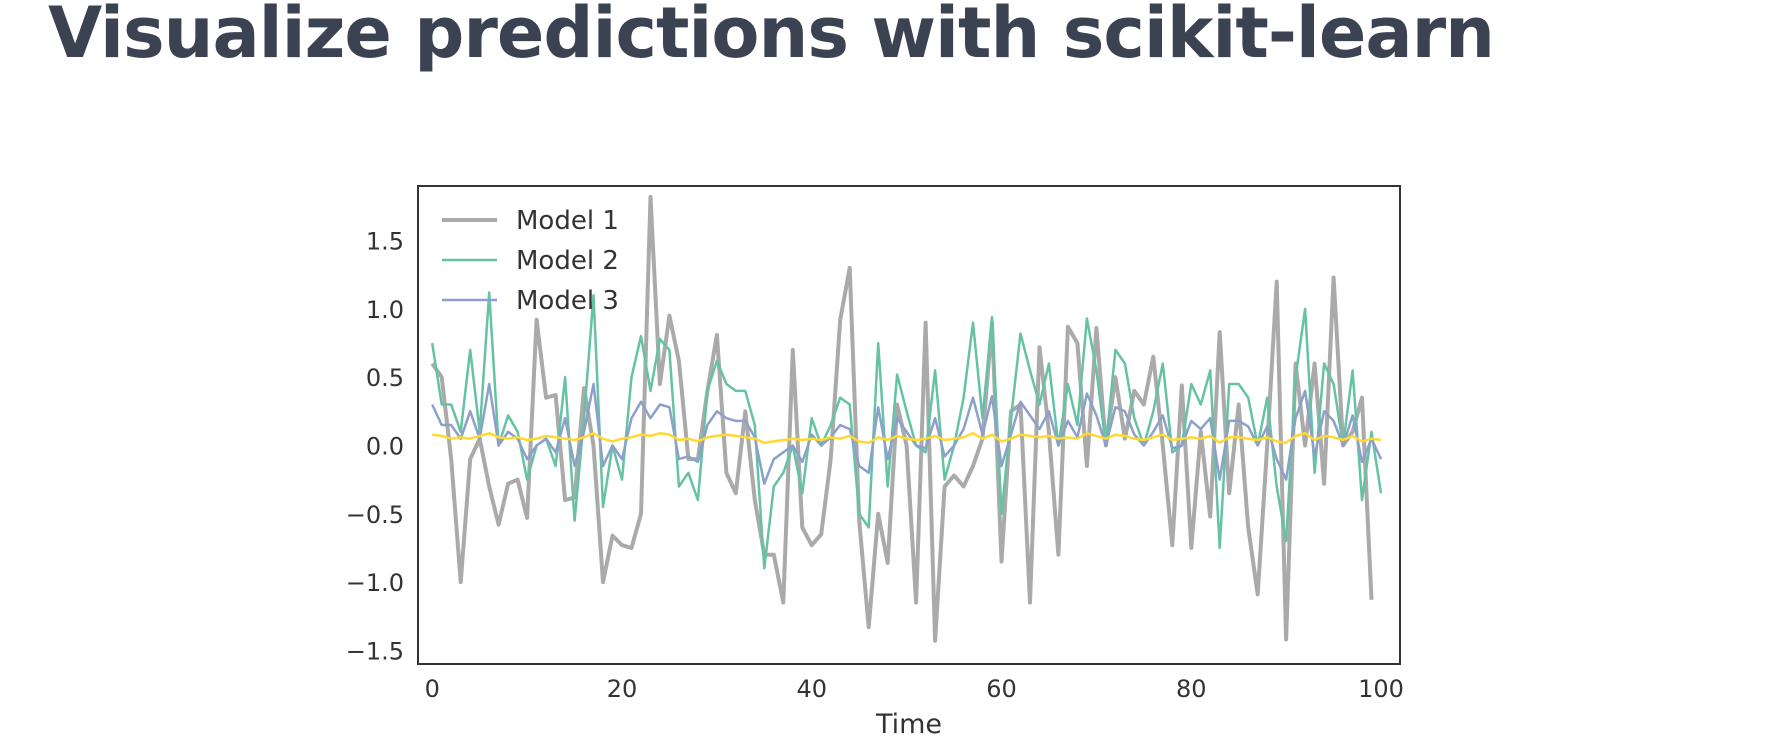  I want to click on x-tick-label: 100, so click(1381, 689).